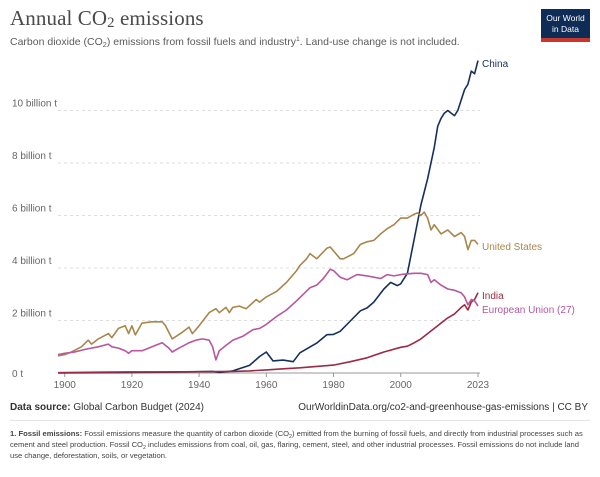 Image resolution: width=600 pixels, height=477 pixels. I want to click on footer-divider, so click(300, 420).